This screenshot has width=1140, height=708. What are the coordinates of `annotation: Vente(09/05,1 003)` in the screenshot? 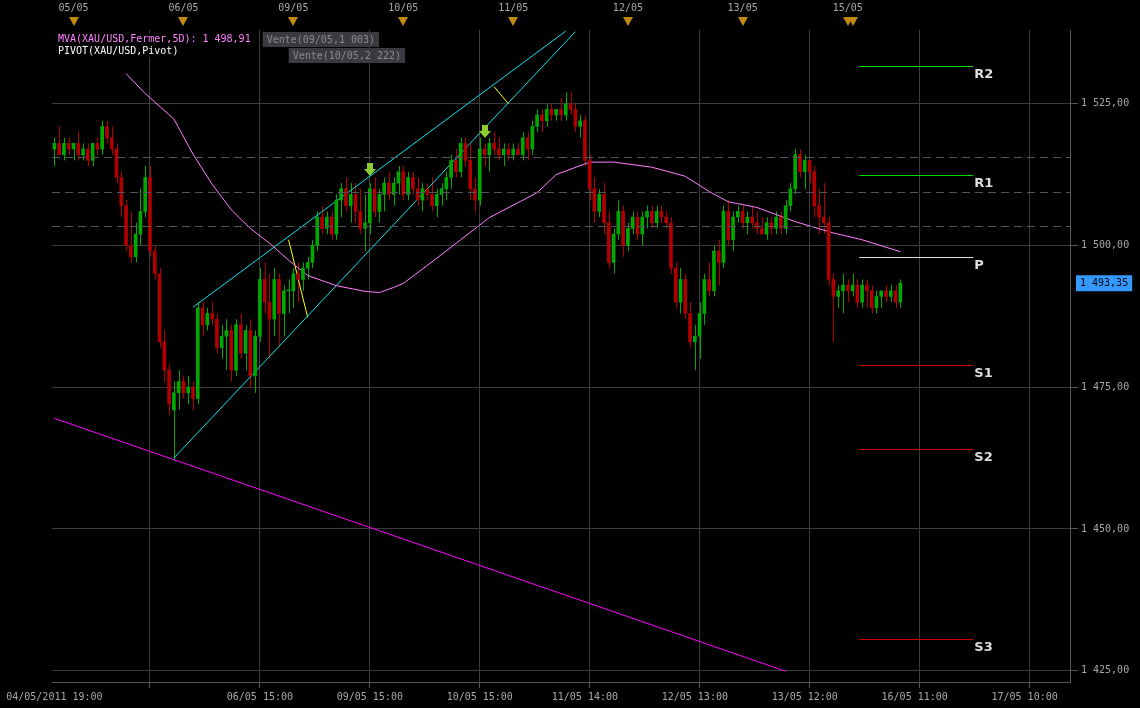 It's located at (321, 39).